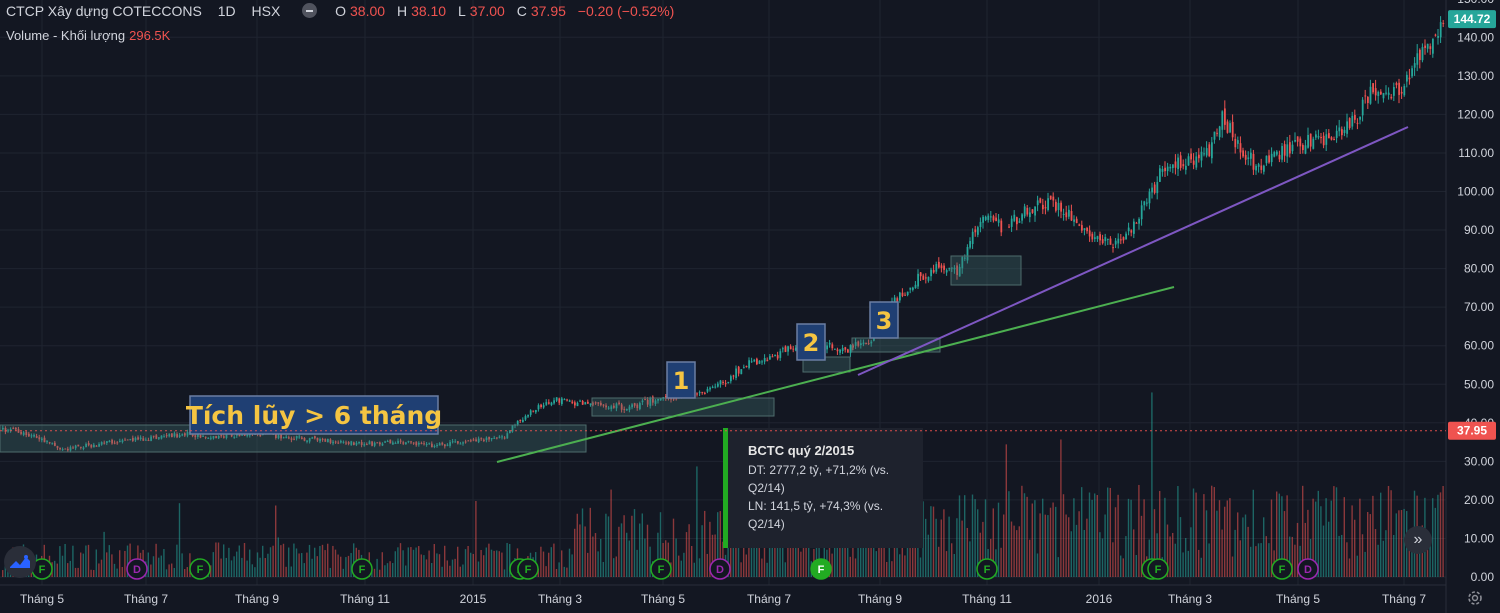 This screenshot has height=613, width=1500. I want to click on tradingview-logo-icon, so click(20, 562).